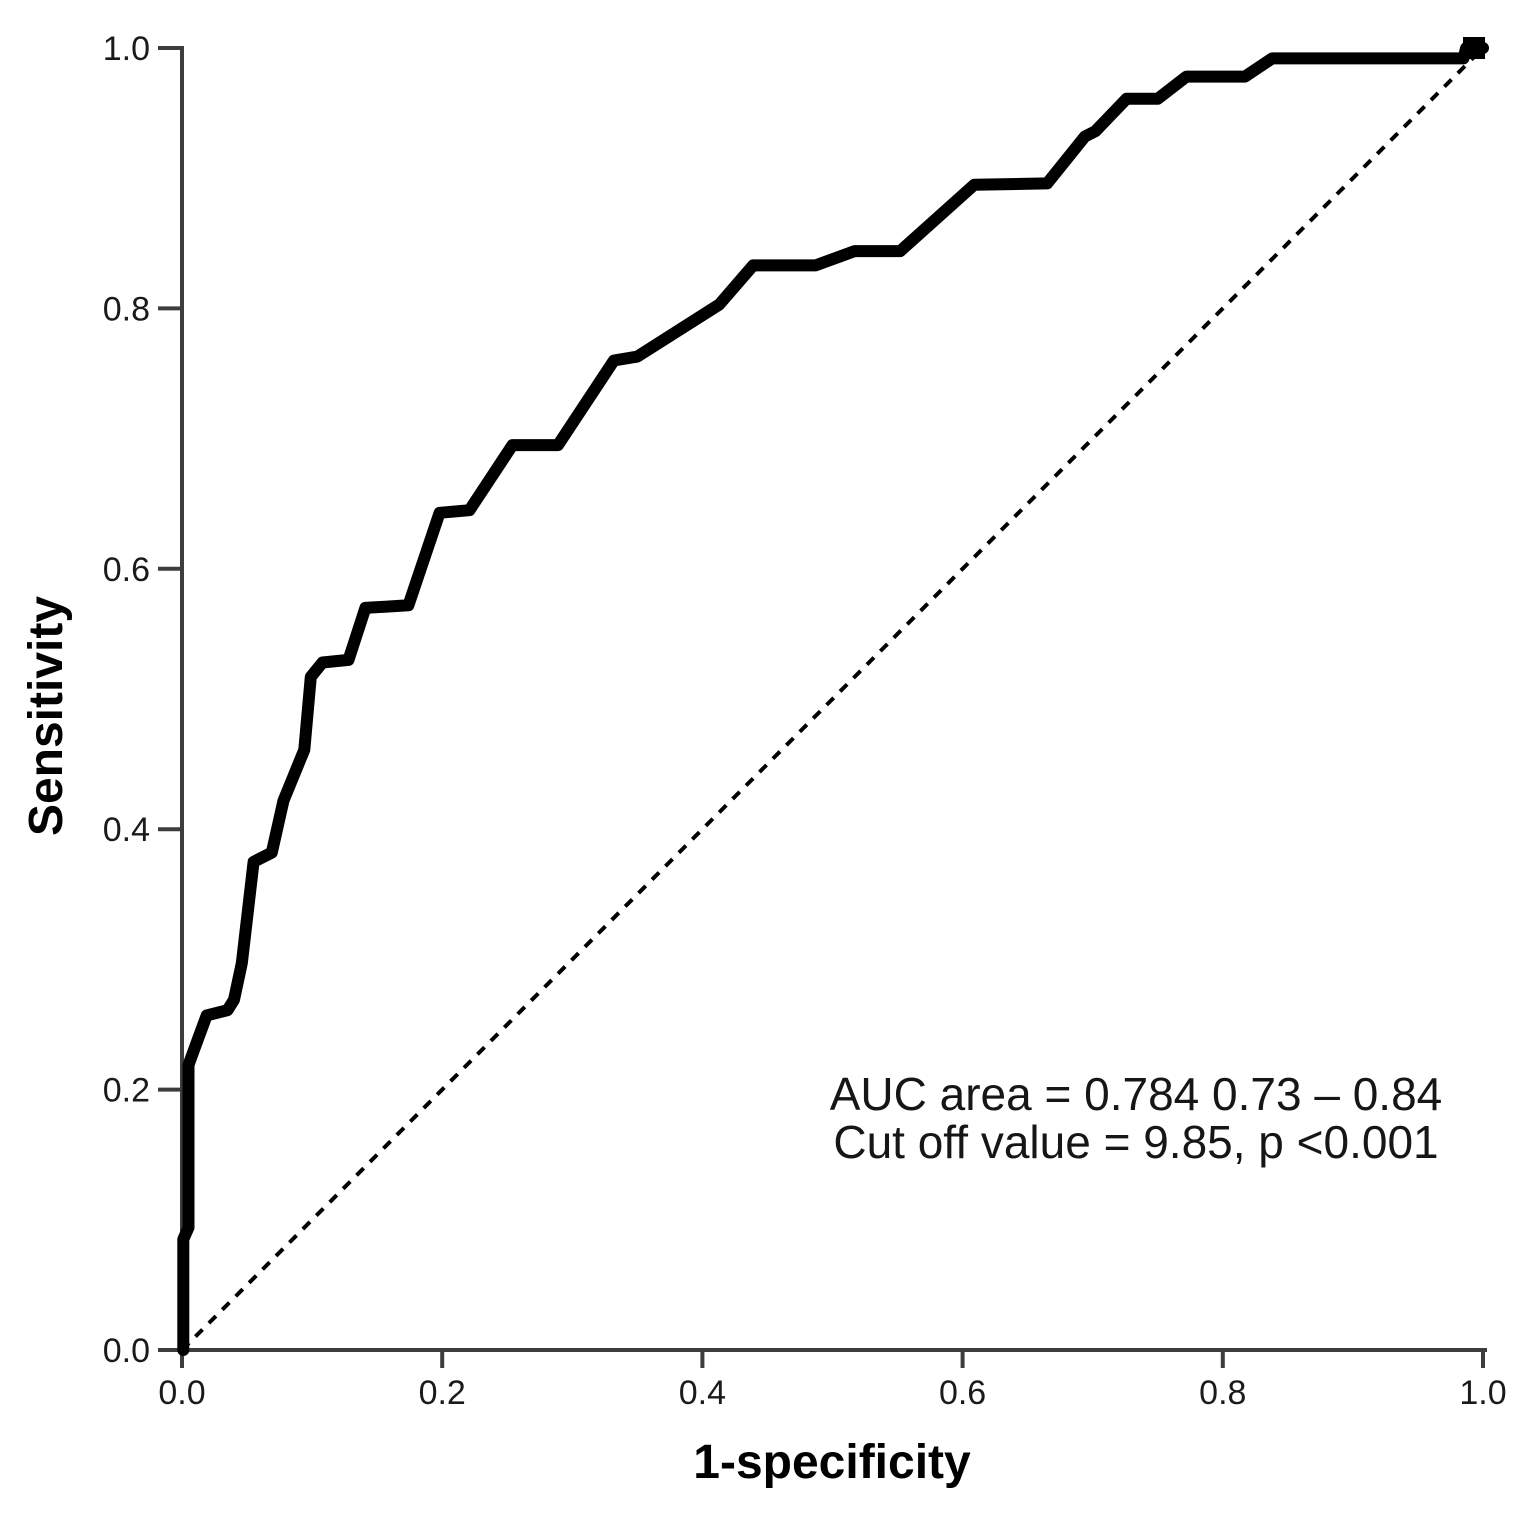  What do you see at coordinates (442, 1393) in the screenshot?
I see `x-tick-label: 0.2` at bounding box center [442, 1393].